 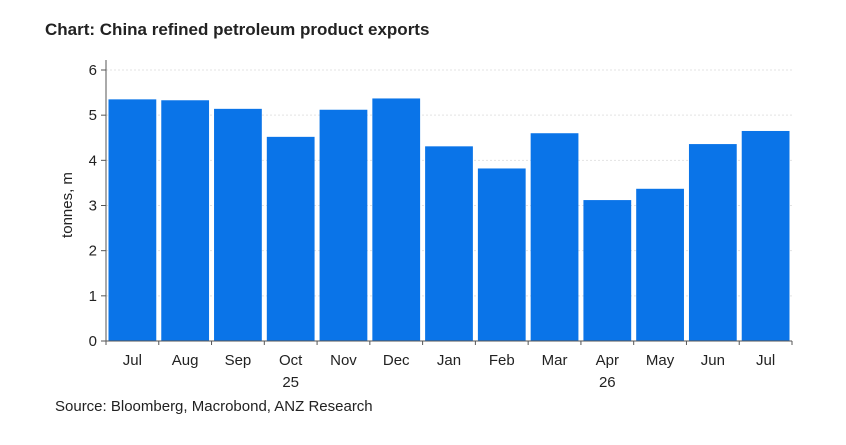 What do you see at coordinates (343, 360) in the screenshot?
I see `x-tick-label: Nov` at bounding box center [343, 360].